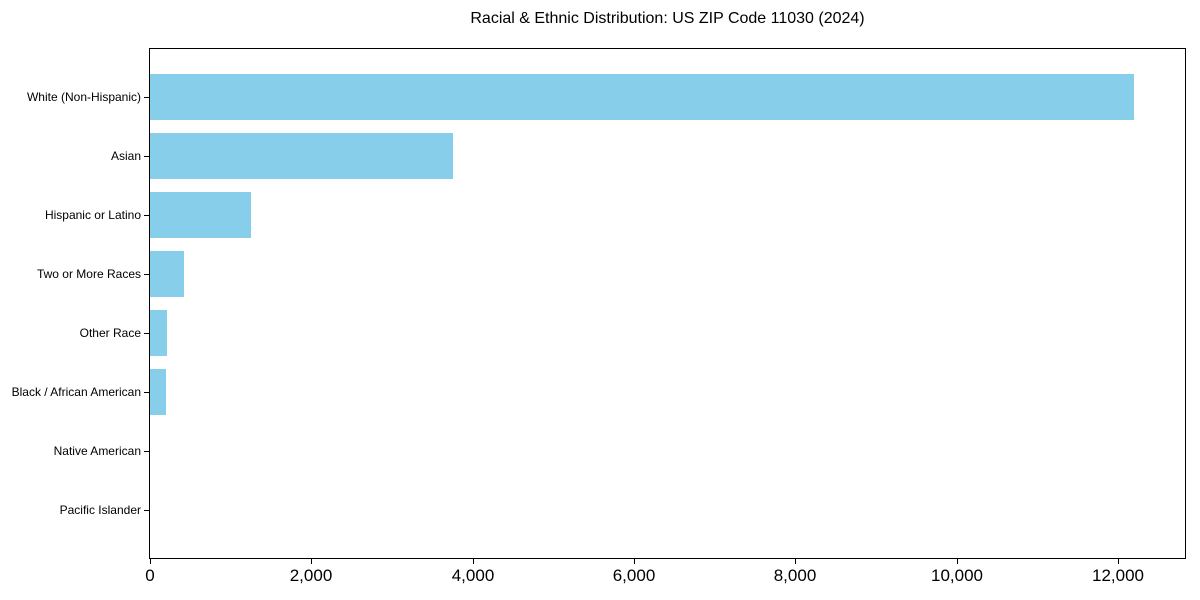 The image size is (1200, 600). What do you see at coordinates (125, 156) in the screenshot?
I see `y-axis-label: Asian` at bounding box center [125, 156].